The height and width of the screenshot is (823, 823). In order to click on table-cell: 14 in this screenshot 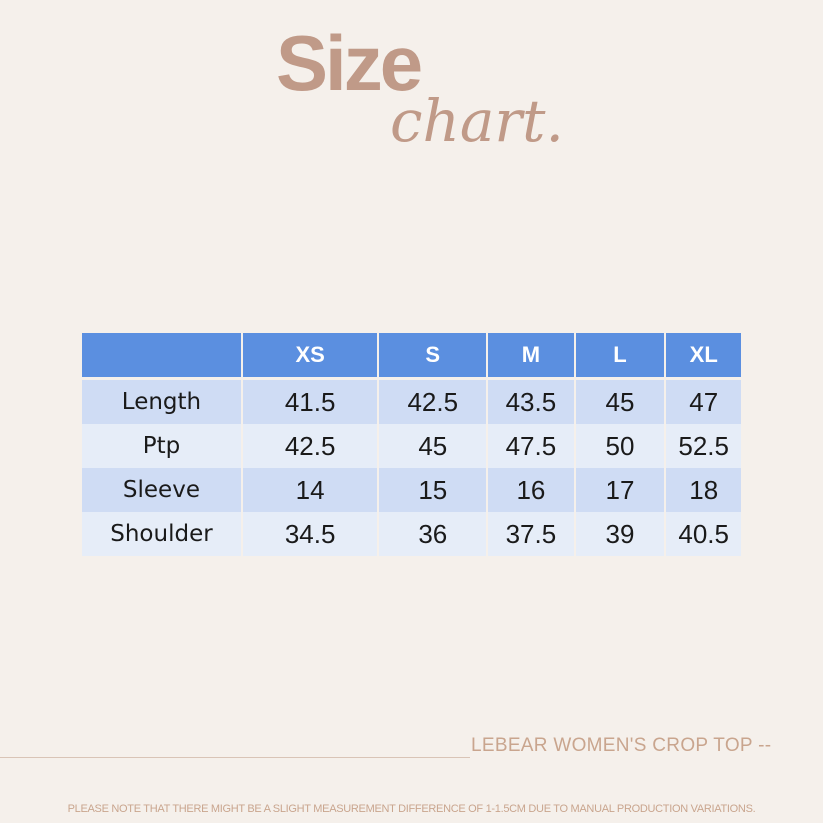, I will do `click(310, 490)`.